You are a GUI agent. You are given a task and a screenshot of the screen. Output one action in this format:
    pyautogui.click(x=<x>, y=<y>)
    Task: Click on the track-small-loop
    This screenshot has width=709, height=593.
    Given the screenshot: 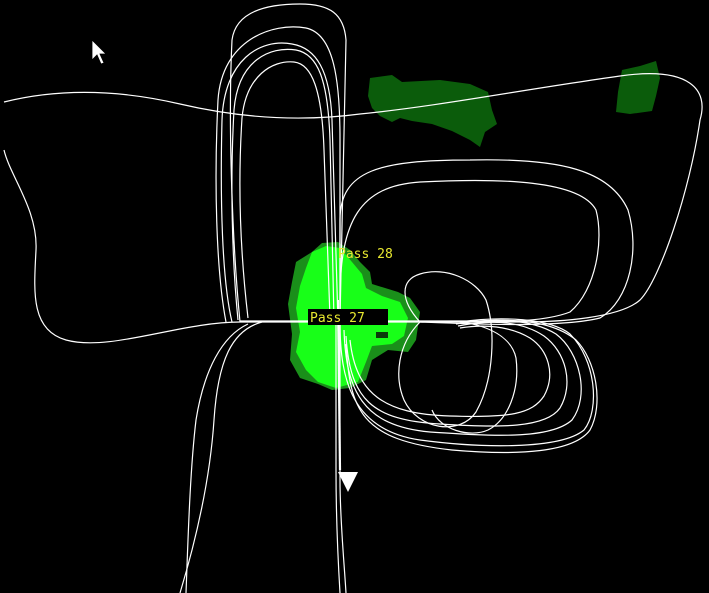 What is the action you would take?
    pyautogui.click(x=445, y=349)
    